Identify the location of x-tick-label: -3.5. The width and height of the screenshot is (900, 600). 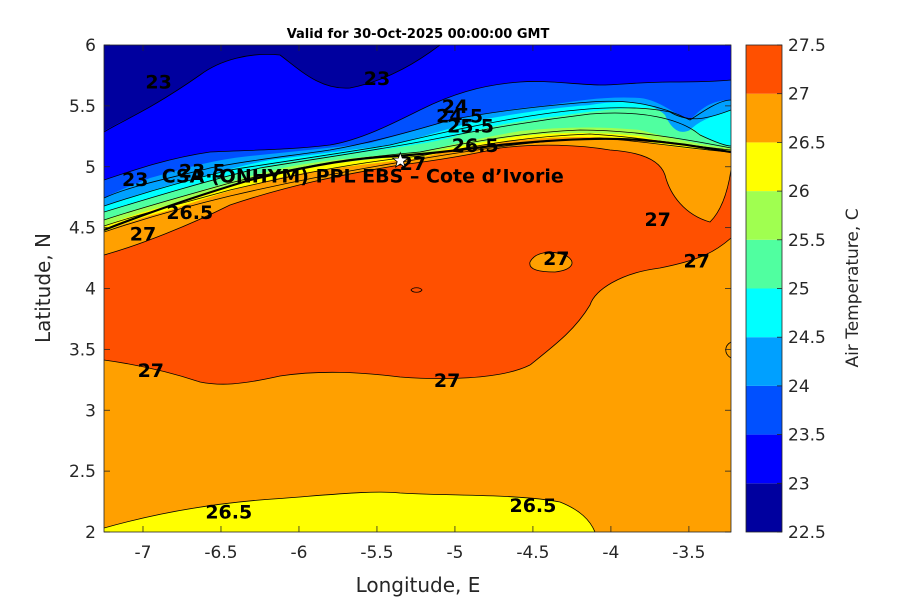
(688, 553).